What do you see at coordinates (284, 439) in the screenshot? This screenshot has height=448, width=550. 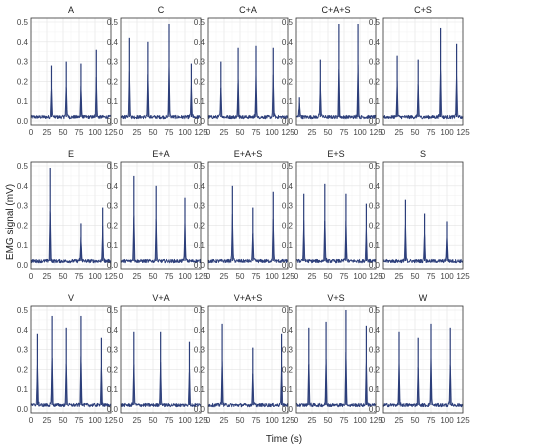 I see `x-axis-title: Time (s)` at bounding box center [284, 439].